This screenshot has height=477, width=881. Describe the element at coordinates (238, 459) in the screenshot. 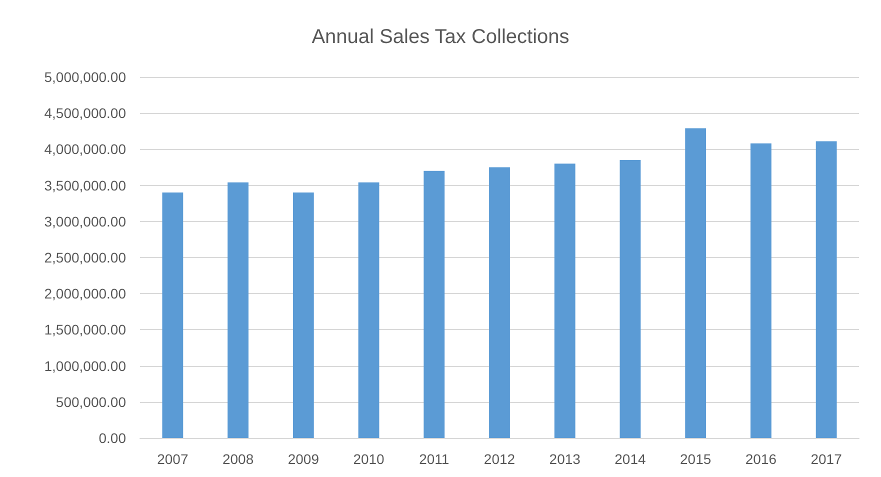

I see `x-tick-label: 2008` at that location.